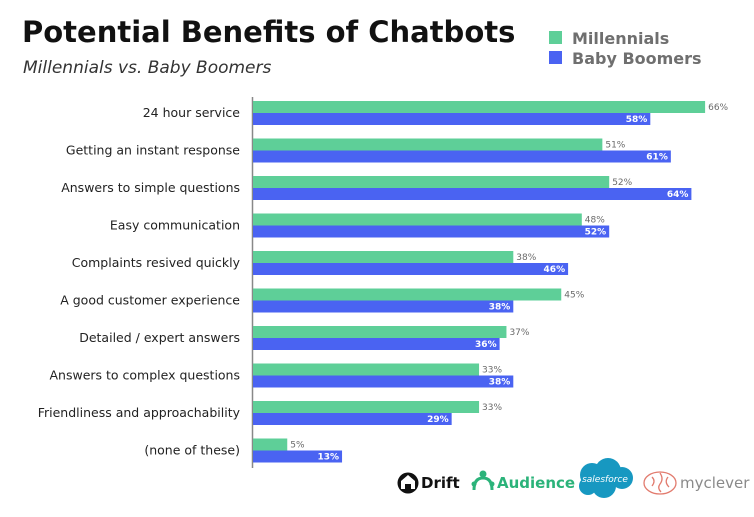  Describe the element at coordinates (440, 483) in the screenshot. I see `drift-logo-text: Drift` at that location.